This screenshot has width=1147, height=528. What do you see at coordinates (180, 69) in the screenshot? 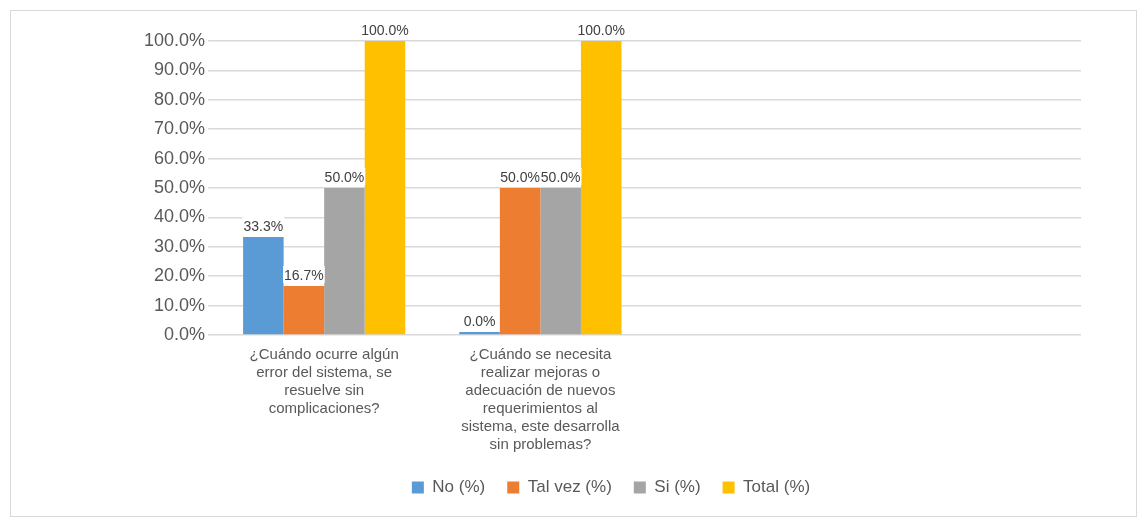
I see `y-tick-label: 90.0%` at bounding box center [180, 69].